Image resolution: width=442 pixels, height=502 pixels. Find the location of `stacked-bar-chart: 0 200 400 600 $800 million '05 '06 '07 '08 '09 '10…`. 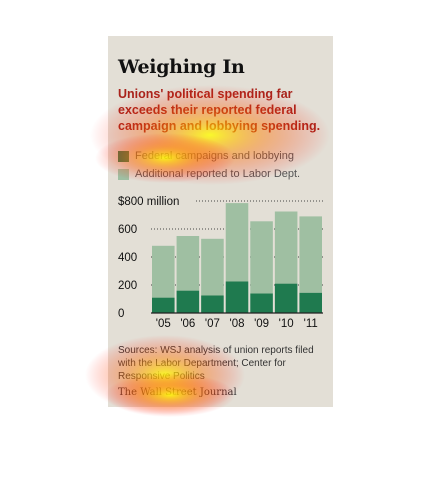

stacked-bar-chart: 0 200 400 600 $800 million '05 '06 '07 '08 '09 '10… is located at coordinates (220, 263).